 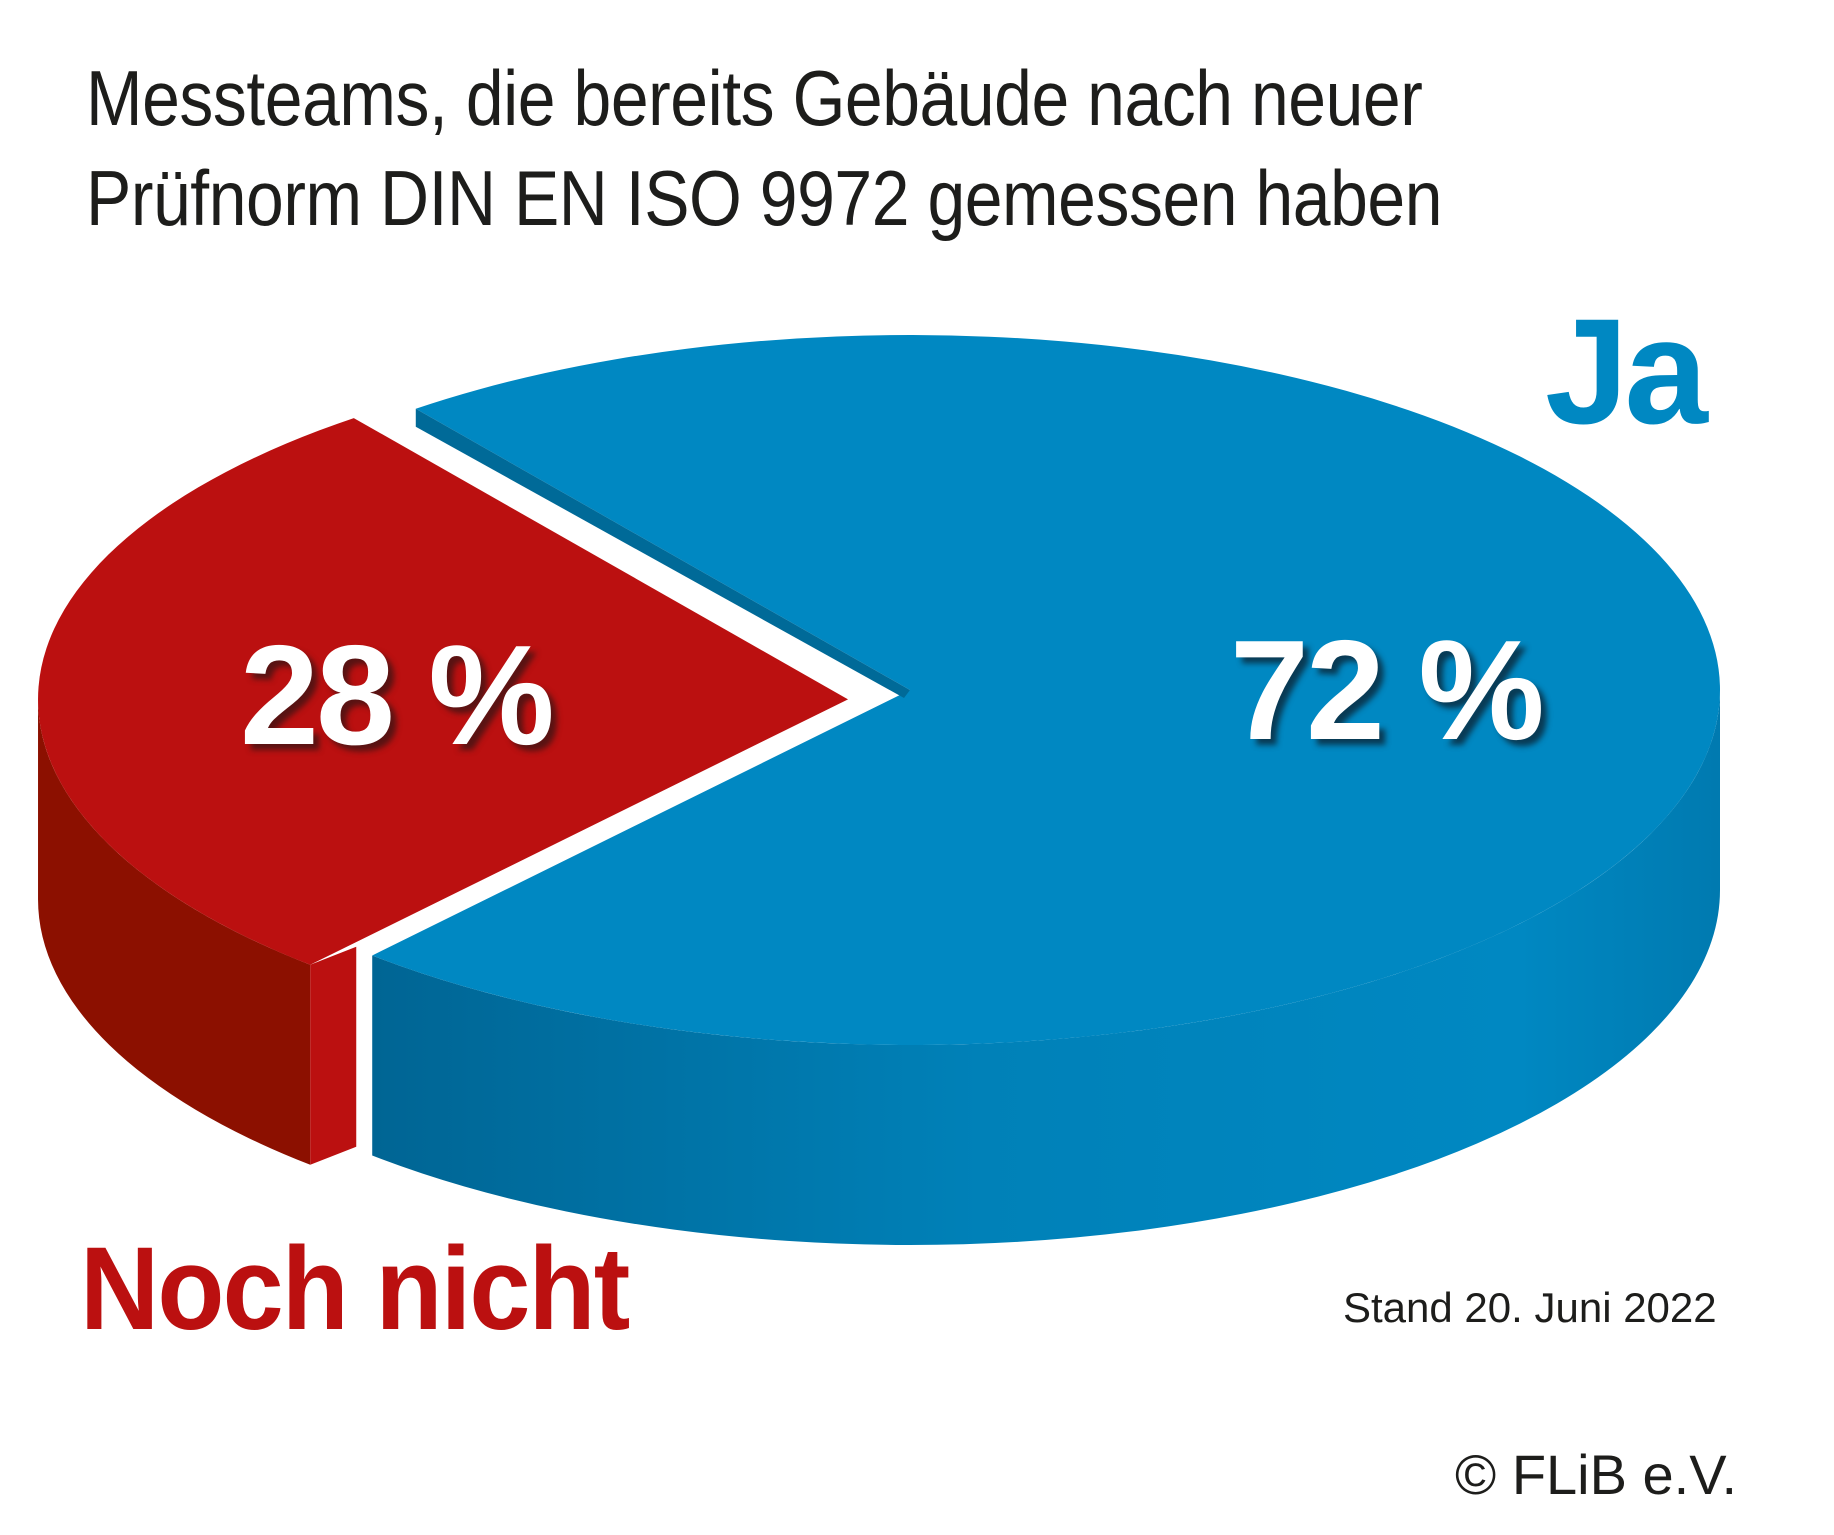 I want to click on chart-title-line-2: Prüfnorm DIN EN ISO 9972 gemessen haben, so click(x=764, y=198).